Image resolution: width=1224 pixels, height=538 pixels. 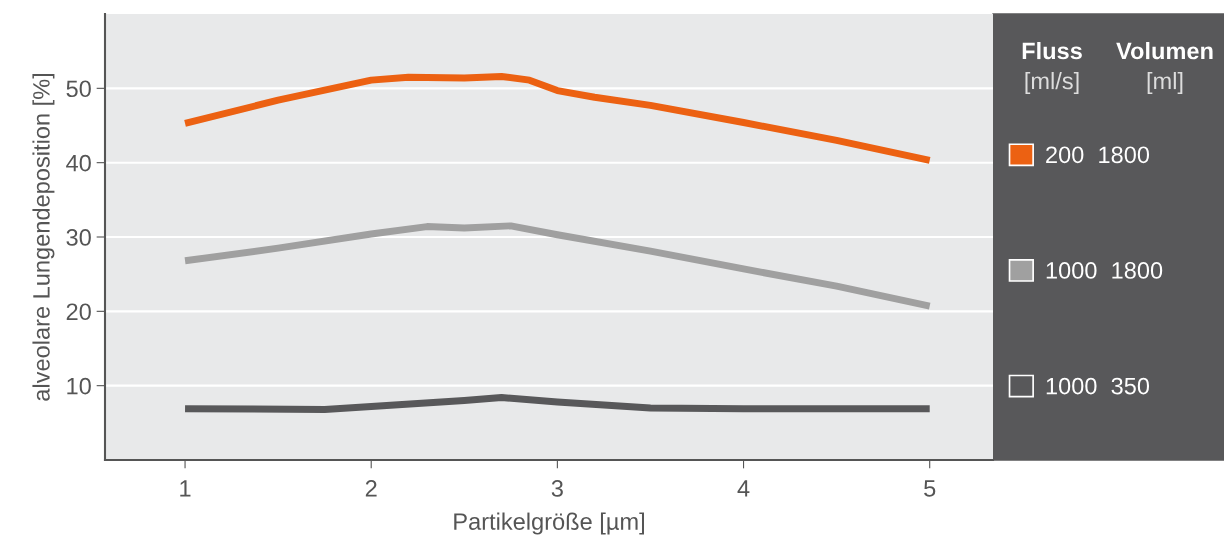 What do you see at coordinates (1098, 386) in the screenshot?
I see `legend-label: 1000 350` at bounding box center [1098, 386].